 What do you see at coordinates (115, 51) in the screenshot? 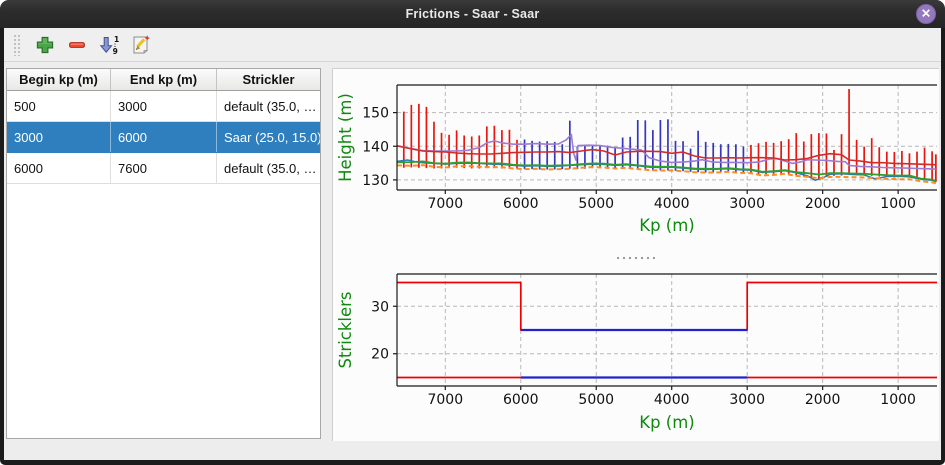
I see `svg-text: 9` at bounding box center [115, 51].